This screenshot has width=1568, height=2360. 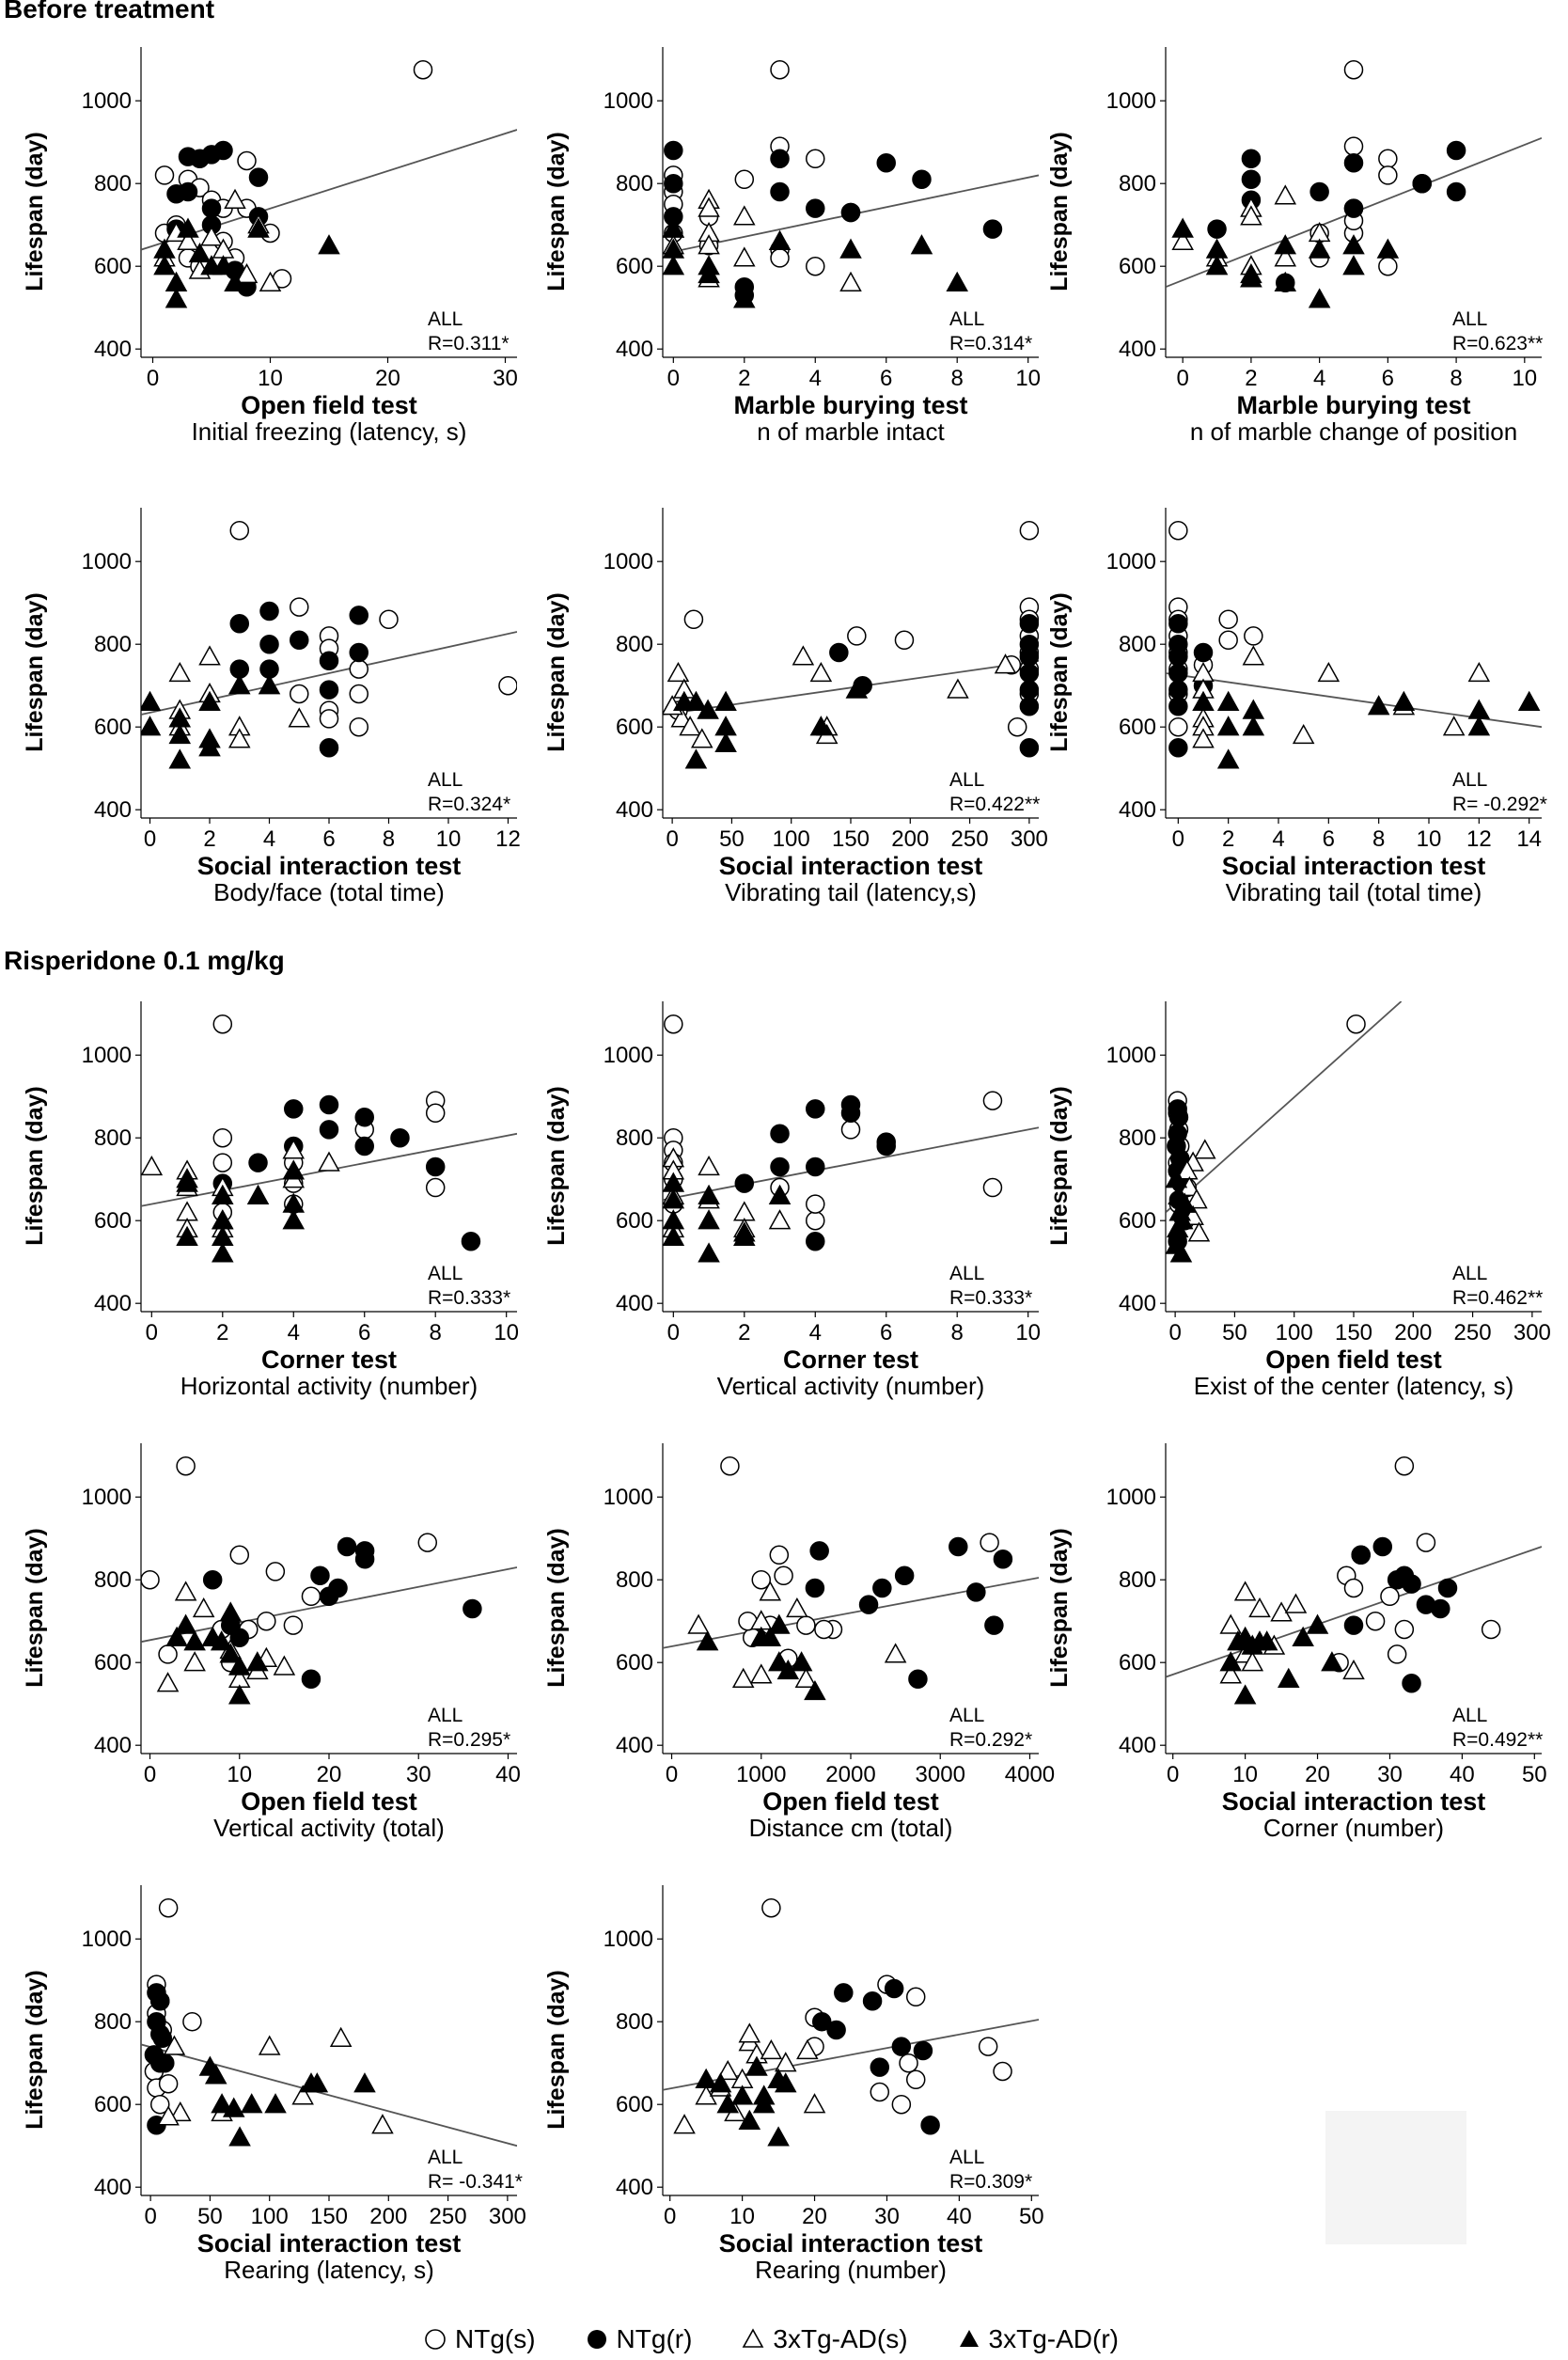 I want to click on correlation-label: R=0.462**, so click(x=1497, y=1298).